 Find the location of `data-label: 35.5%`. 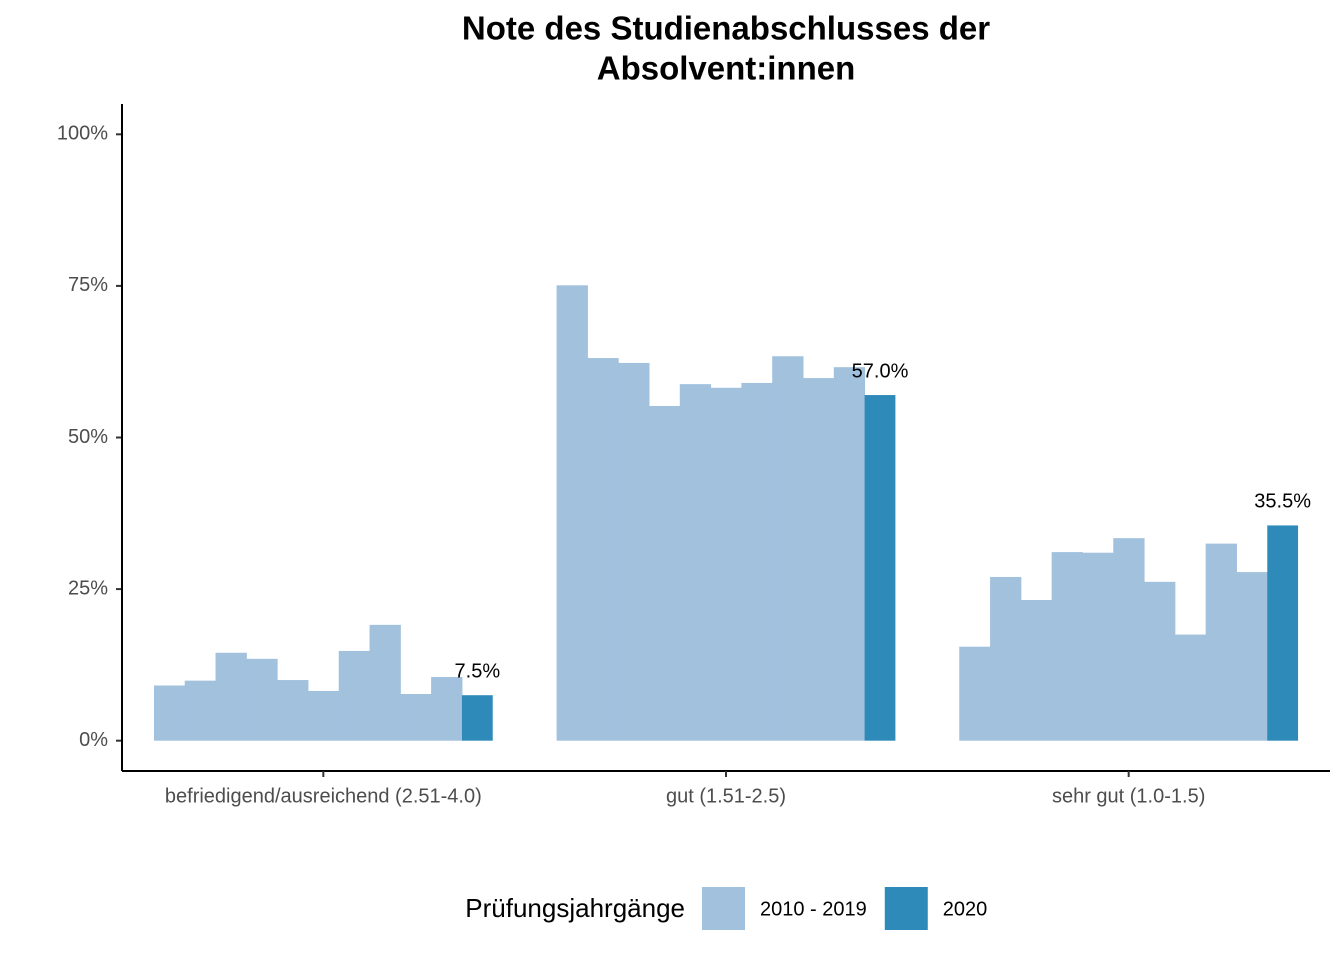

data-label: 35.5% is located at coordinates (1282, 502).